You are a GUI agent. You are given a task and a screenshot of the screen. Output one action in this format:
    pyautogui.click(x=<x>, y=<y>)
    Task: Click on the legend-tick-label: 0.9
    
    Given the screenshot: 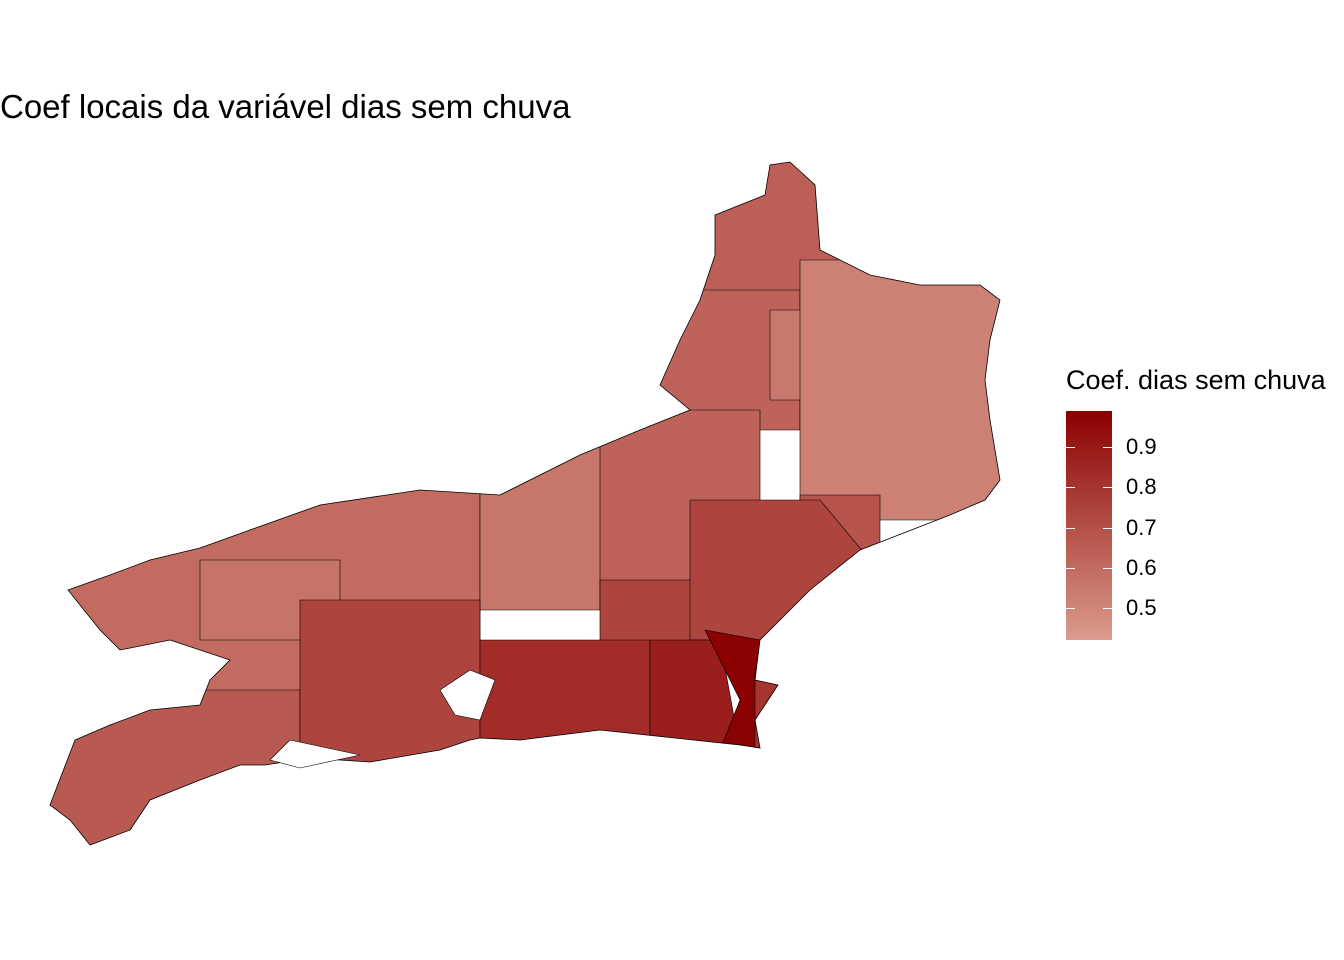 What is the action you would take?
    pyautogui.click(x=1141, y=447)
    